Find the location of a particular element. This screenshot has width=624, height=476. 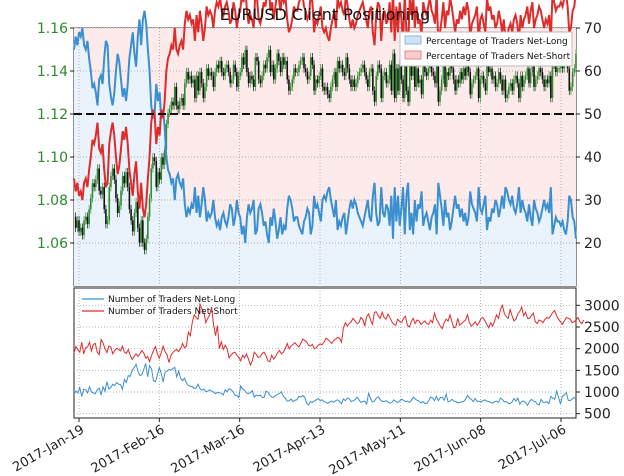

left-tick-label: 1.08 is located at coordinates (52, 201).